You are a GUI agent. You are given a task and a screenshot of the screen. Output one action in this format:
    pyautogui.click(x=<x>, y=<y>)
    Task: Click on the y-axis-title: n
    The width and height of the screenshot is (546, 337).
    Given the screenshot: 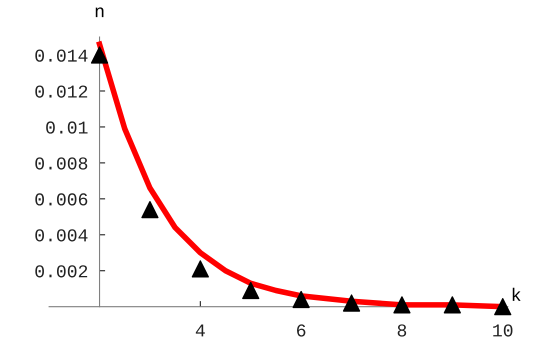 What is the action you would take?
    pyautogui.click(x=100, y=12)
    